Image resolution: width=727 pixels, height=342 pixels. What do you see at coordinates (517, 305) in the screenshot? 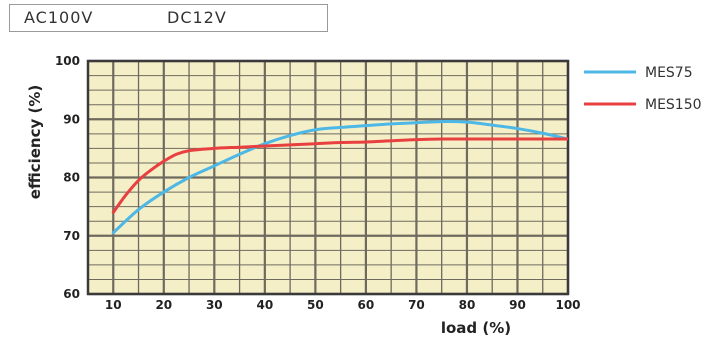
I see `x-tick-label: 90` at bounding box center [517, 305].